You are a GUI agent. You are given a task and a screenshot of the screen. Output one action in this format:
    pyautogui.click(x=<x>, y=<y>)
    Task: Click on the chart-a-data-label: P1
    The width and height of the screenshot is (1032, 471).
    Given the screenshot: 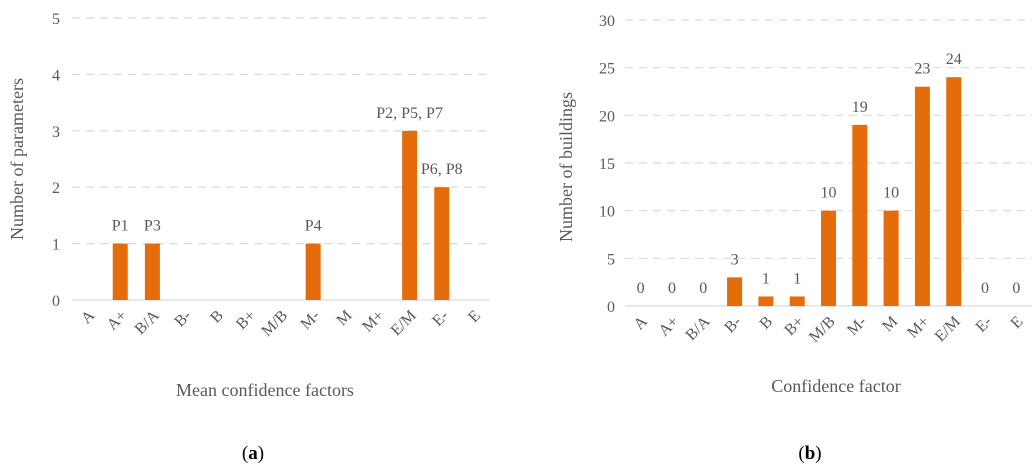 What is the action you would take?
    pyautogui.click(x=120, y=226)
    